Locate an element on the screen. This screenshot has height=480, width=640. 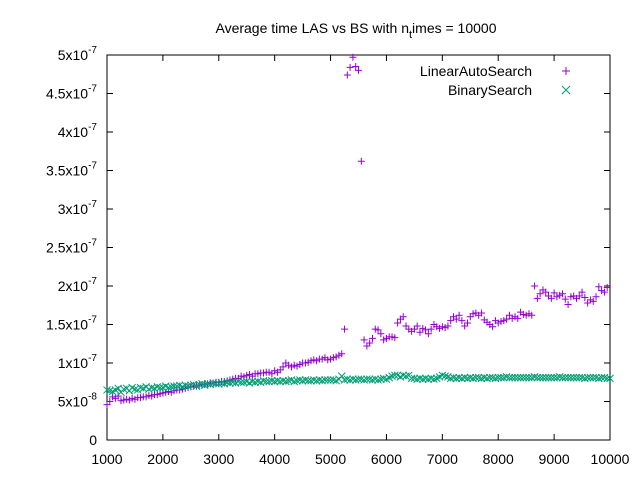
legend-marker is located at coordinates (566, 90).